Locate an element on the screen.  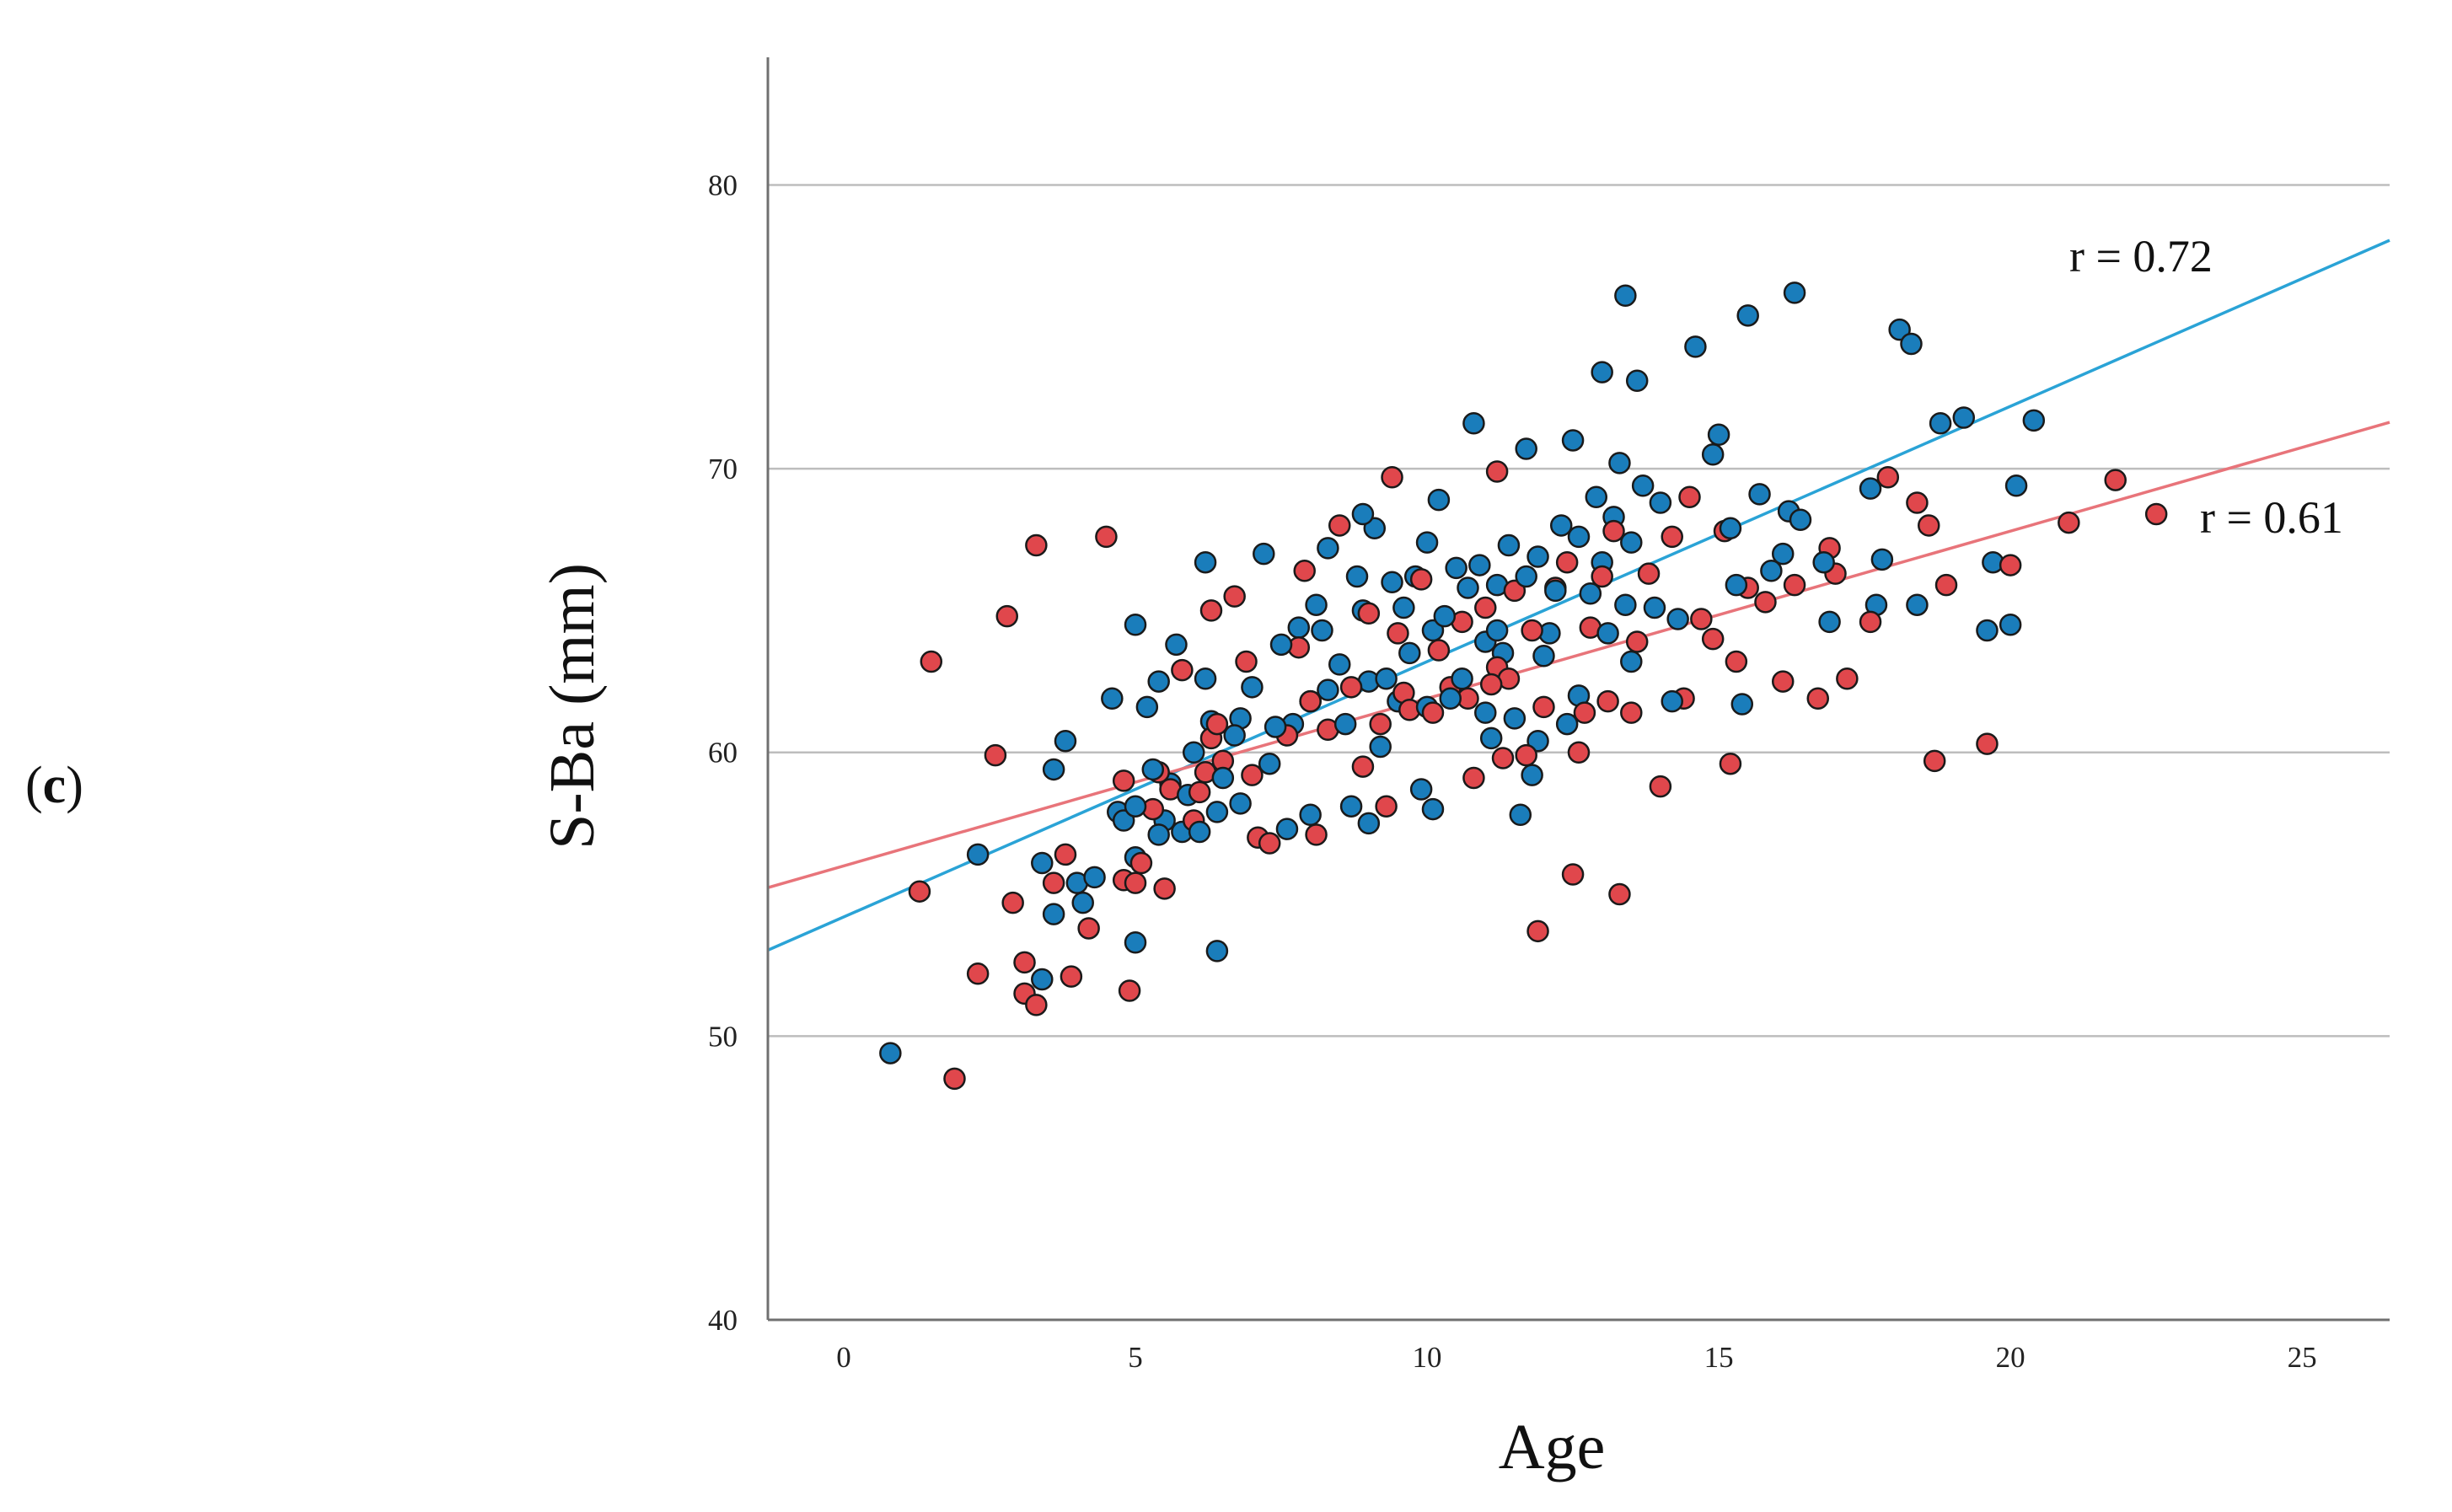
x-tick-label-15: 15 is located at coordinates (1719, 1357).